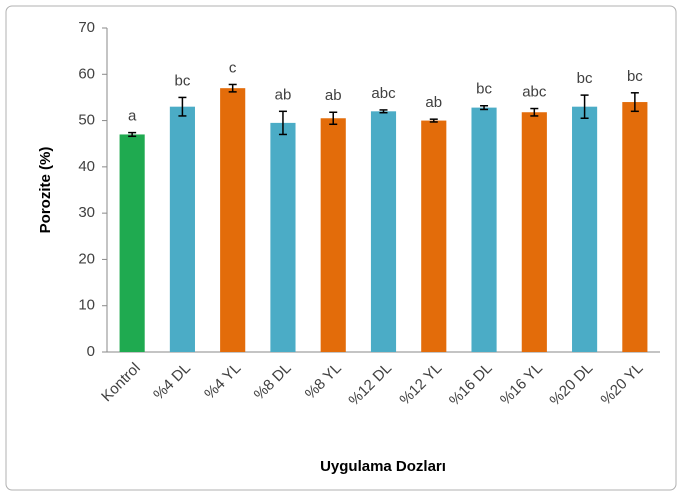 The height and width of the screenshot is (497, 683). What do you see at coordinates (86, 166) in the screenshot?
I see `y-tick-label: 40` at bounding box center [86, 166].